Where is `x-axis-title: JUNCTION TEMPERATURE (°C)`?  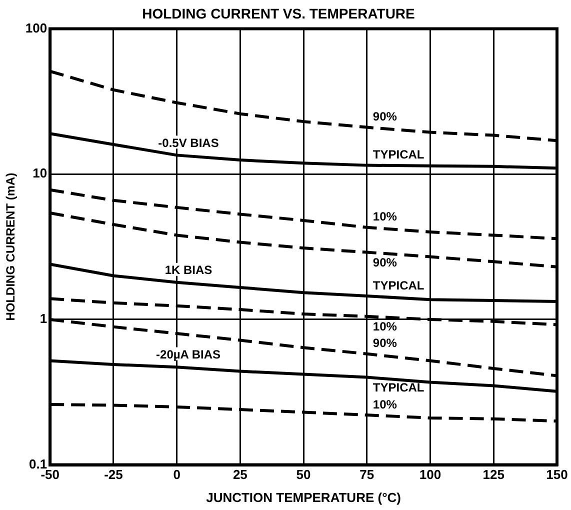
x-axis-title: JUNCTION TEMPERATURE (°C) is located at coordinates (303, 497).